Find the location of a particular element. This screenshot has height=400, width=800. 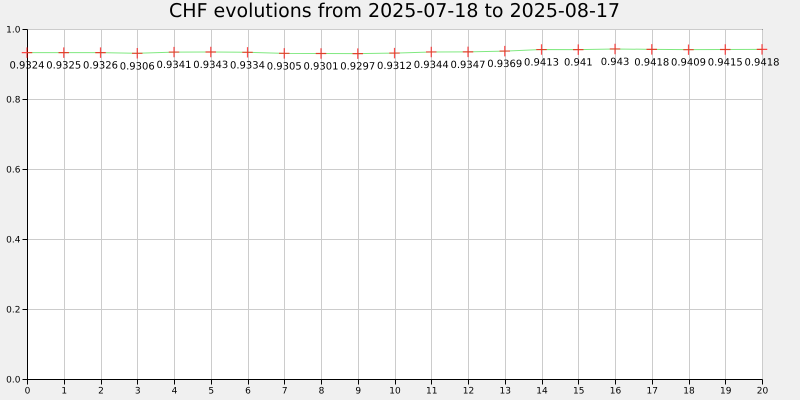

data-label: 0.9334 is located at coordinates (247, 66).